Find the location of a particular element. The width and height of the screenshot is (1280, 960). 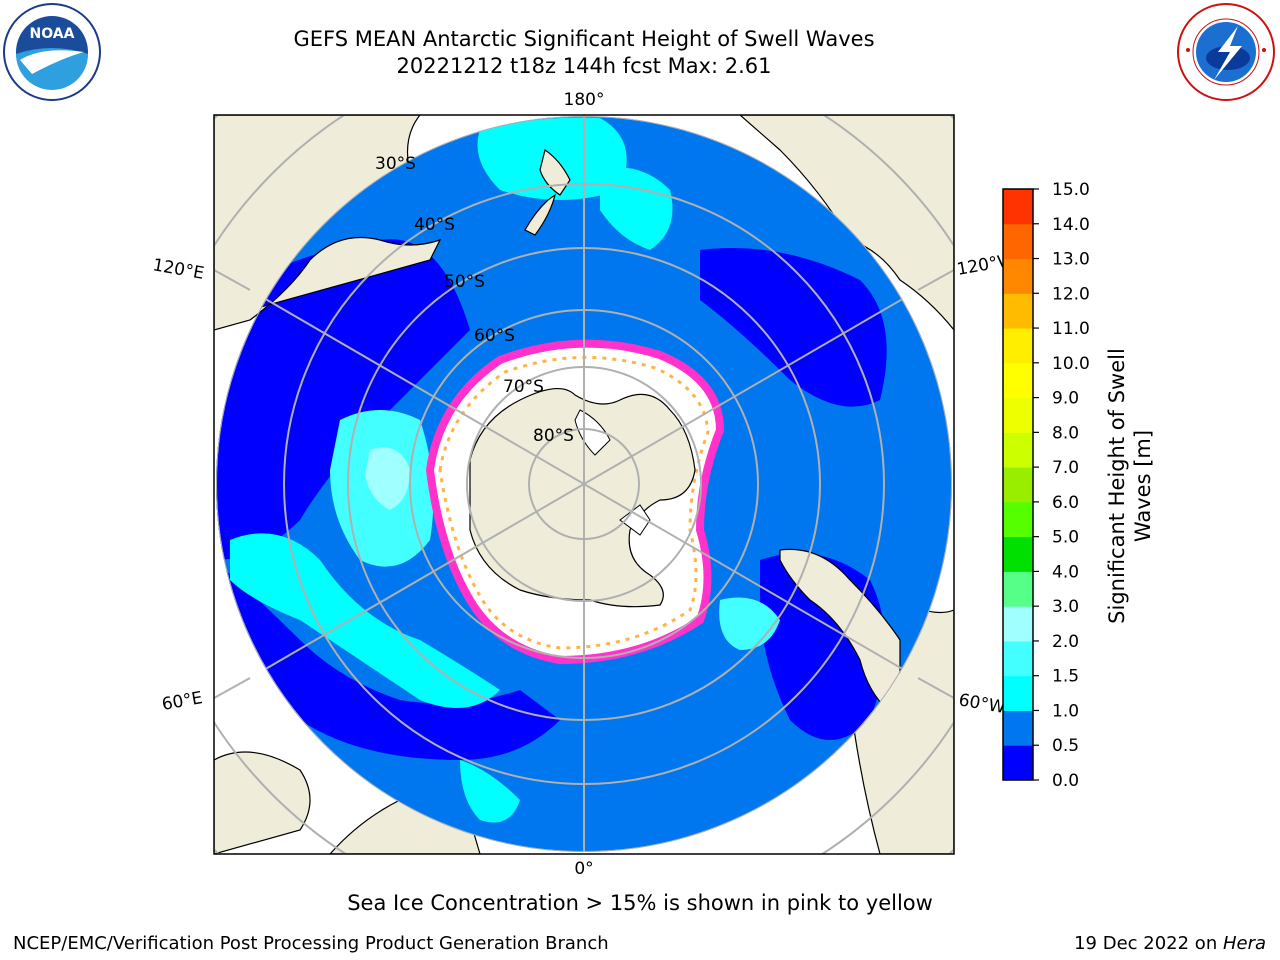

lat-label-60s: 60°S is located at coordinates (494, 336).